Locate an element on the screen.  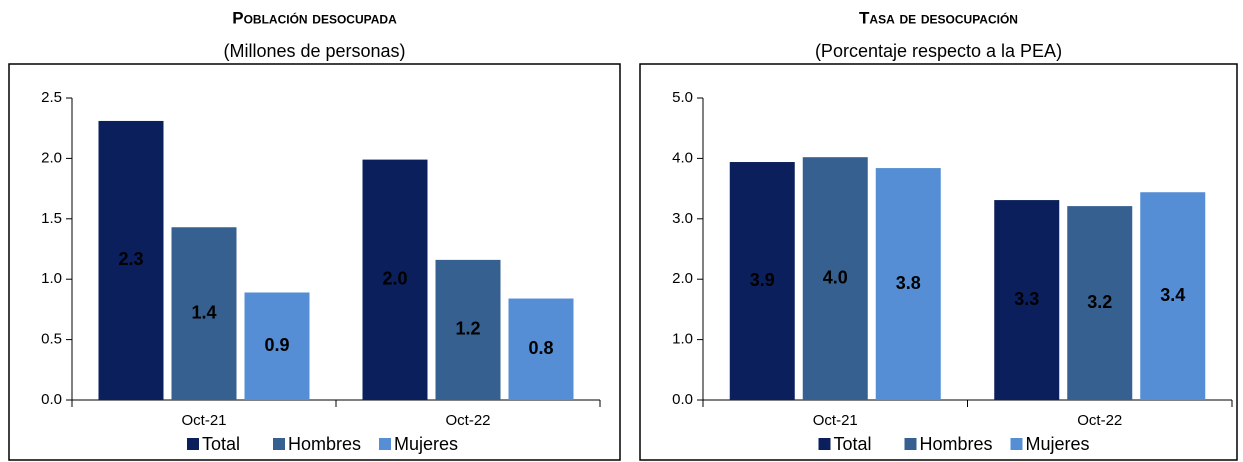
y-tick-label: 4.0 is located at coordinates (682, 157).